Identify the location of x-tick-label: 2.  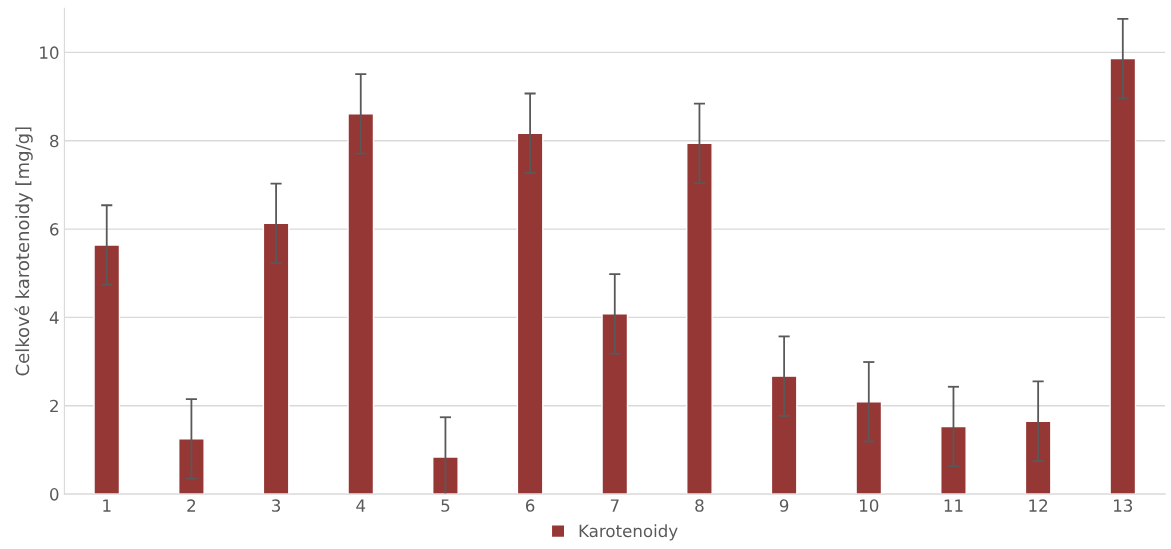
(191, 505).